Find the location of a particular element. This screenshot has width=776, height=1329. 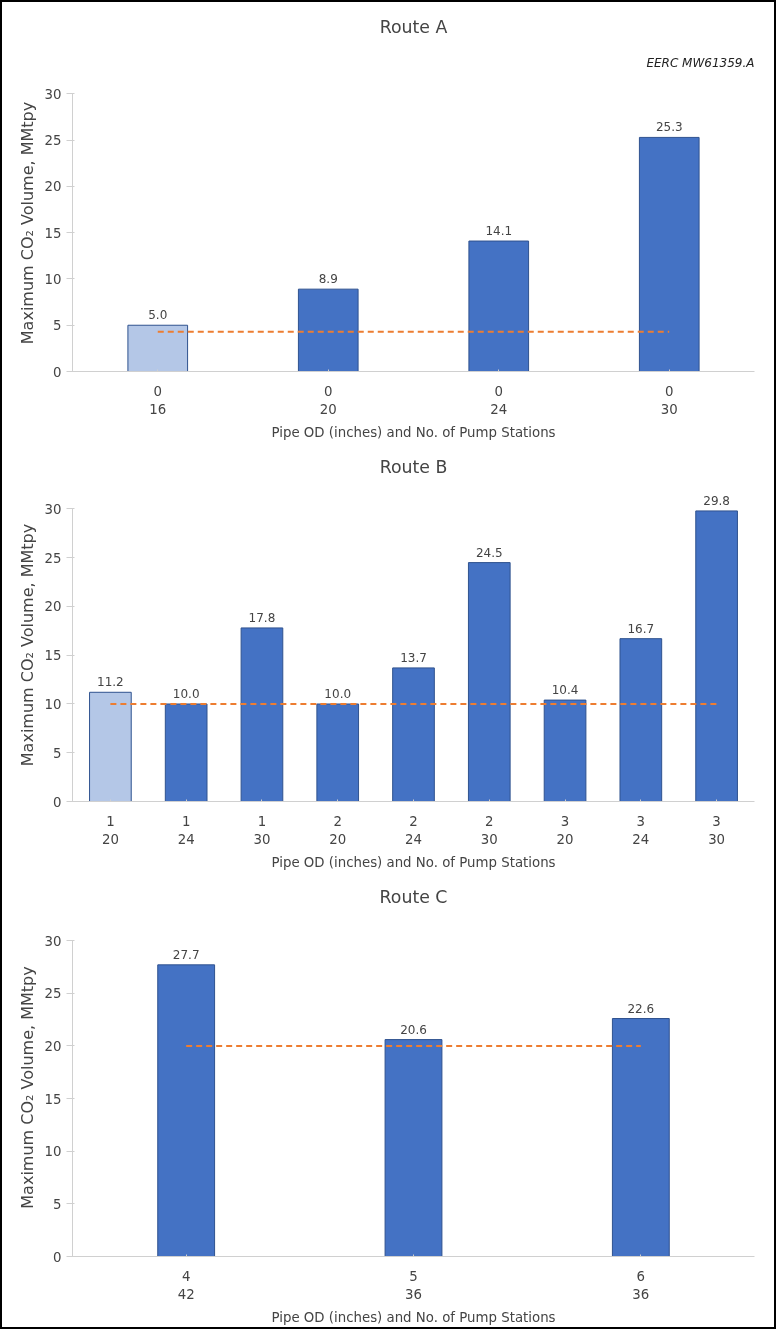

data-label: 27.7 is located at coordinates (186, 954).